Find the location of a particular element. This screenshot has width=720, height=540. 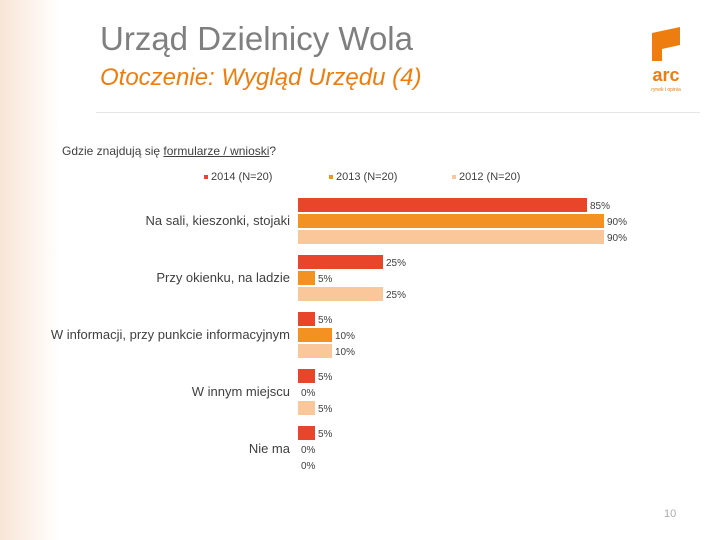

legend-swatch-2013 is located at coordinates (331, 177).